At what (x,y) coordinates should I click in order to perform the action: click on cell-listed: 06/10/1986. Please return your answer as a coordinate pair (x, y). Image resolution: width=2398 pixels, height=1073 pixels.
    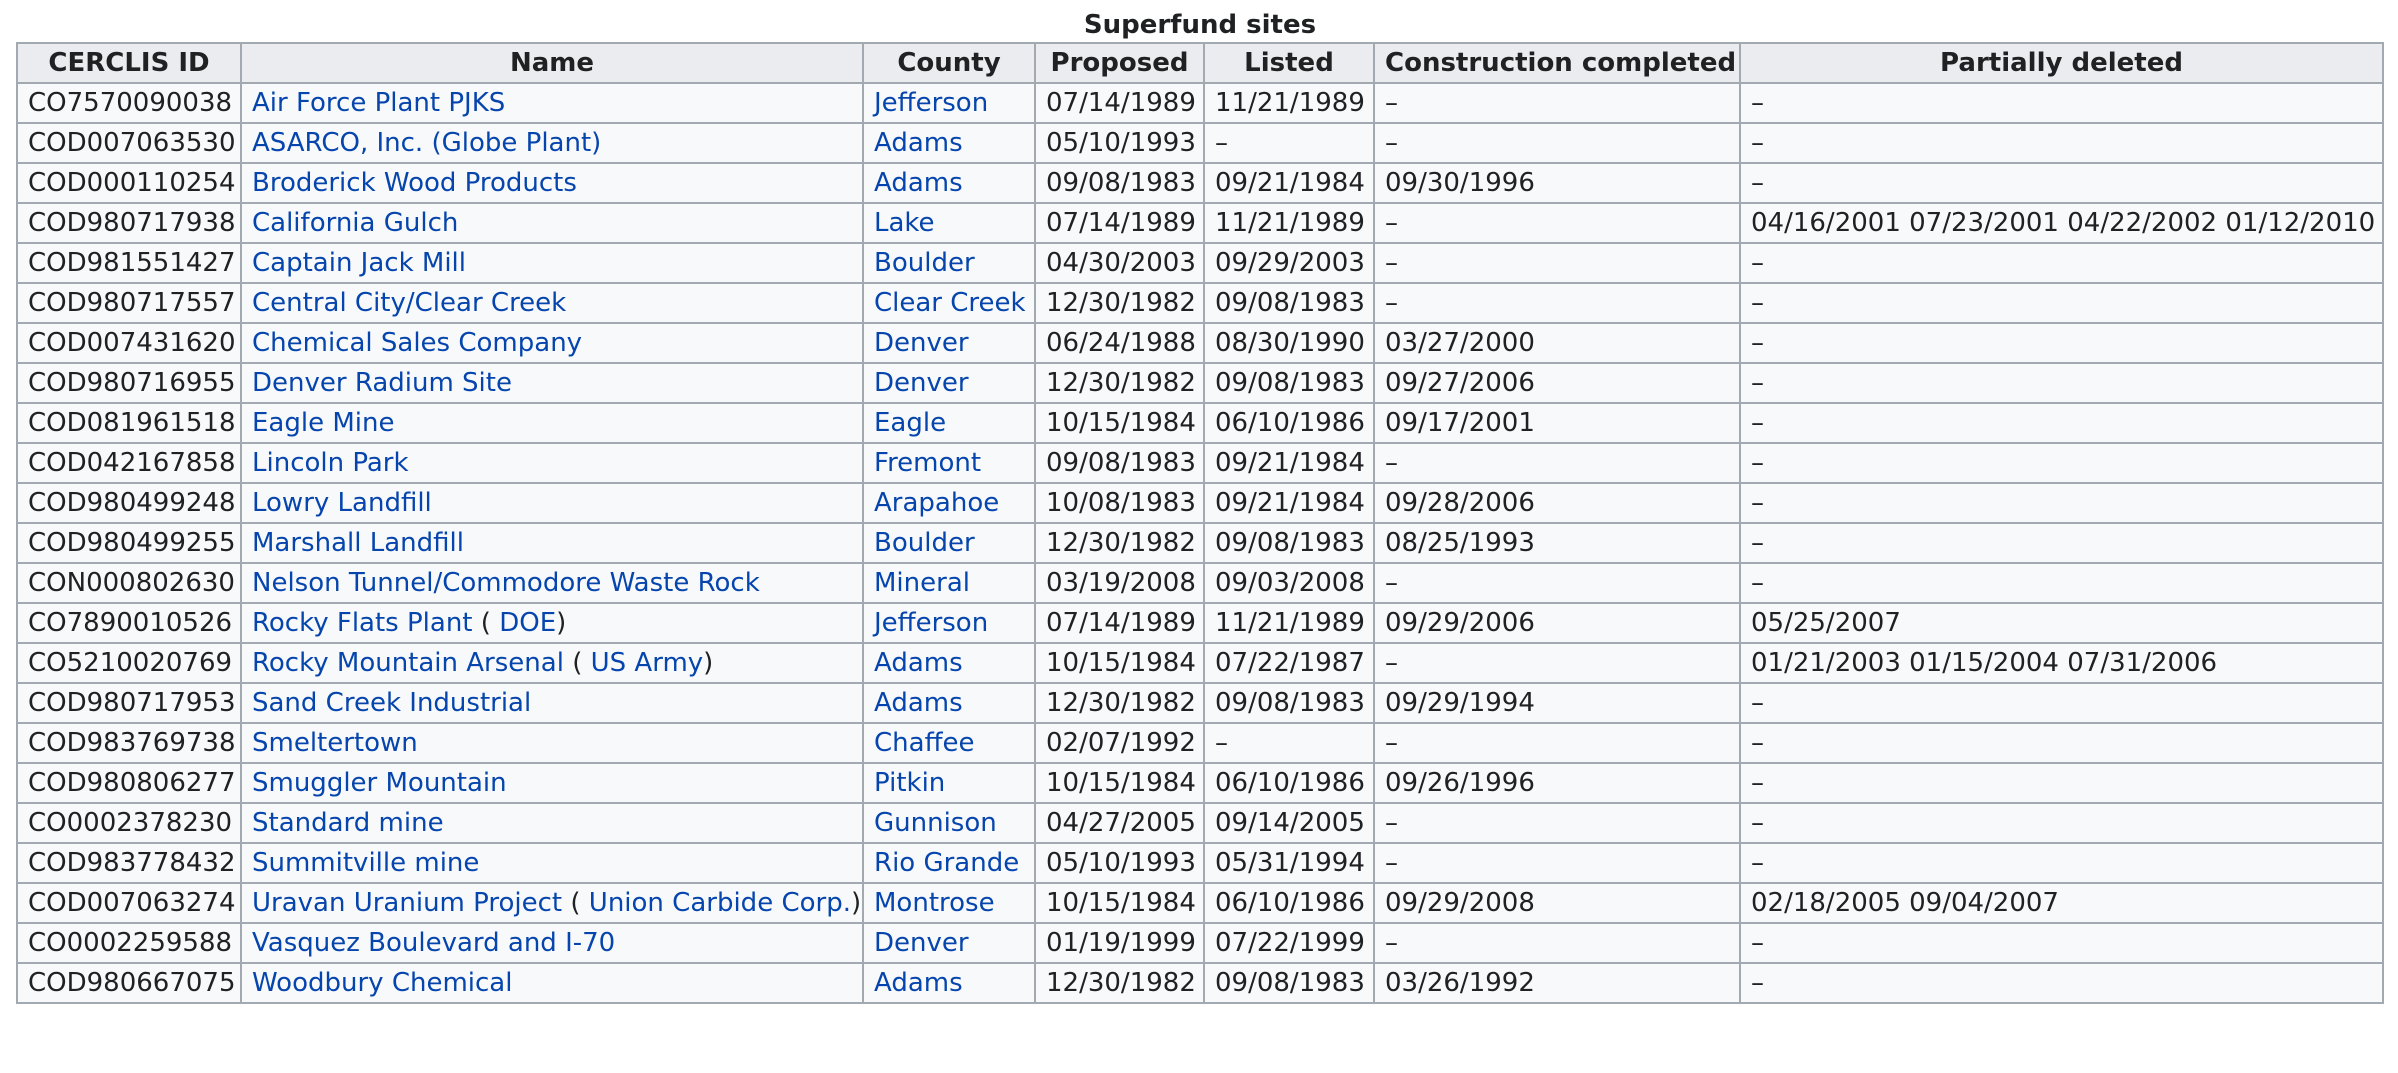
    Looking at the image, I should click on (1289, 783).